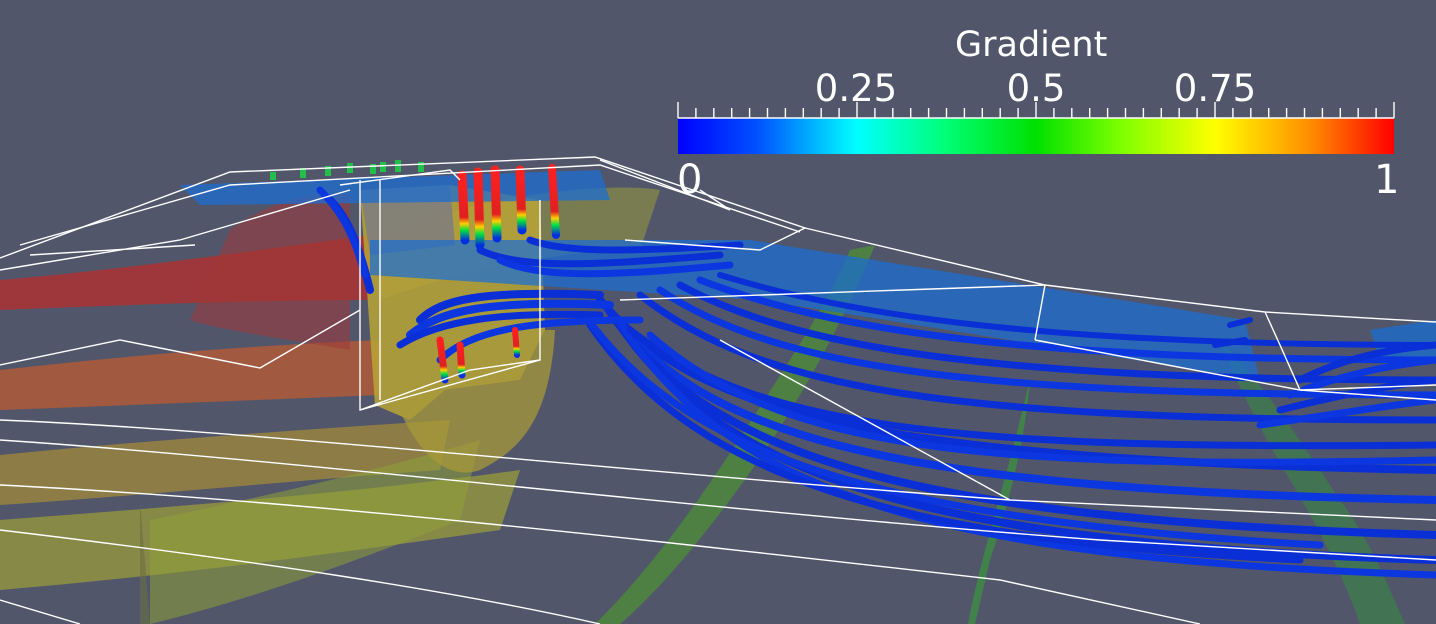  I want to click on colorbar-min-label: 0, so click(690, 180).